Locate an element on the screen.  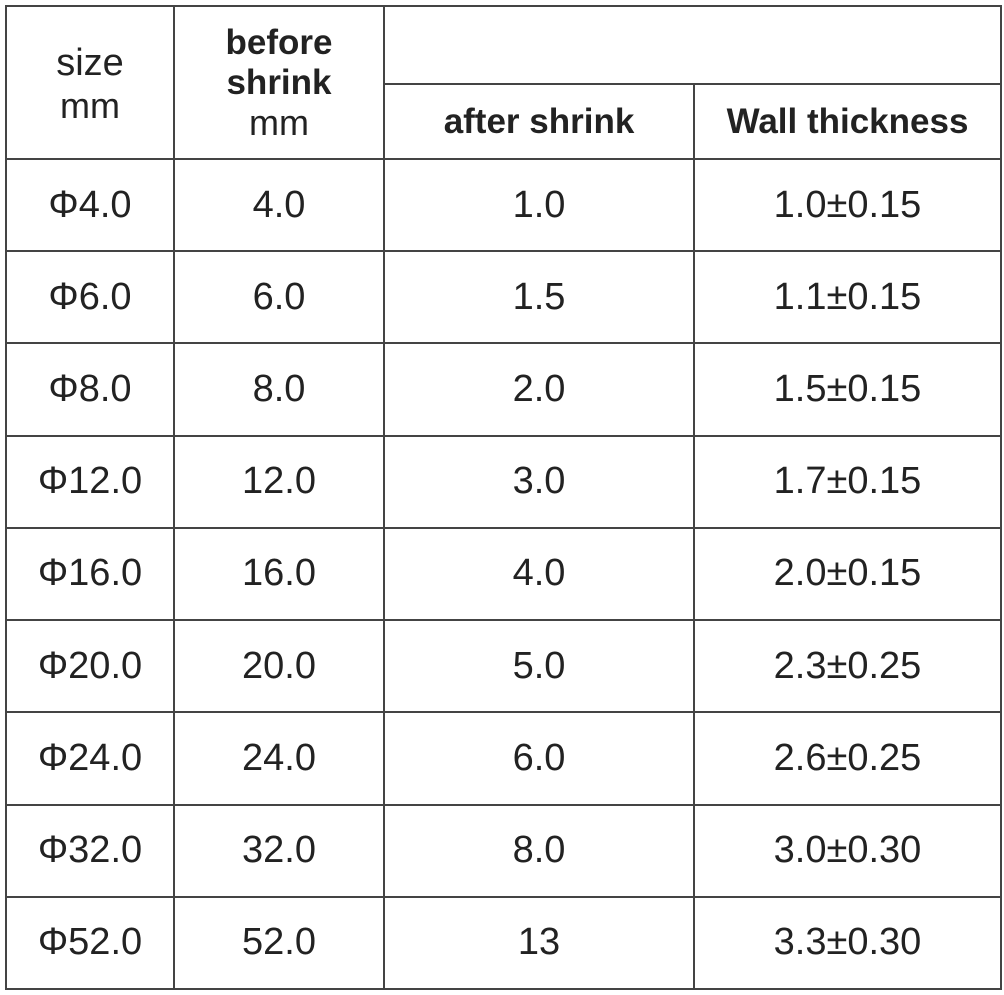
table-cell: 3.3±0.30 is located at coordinates (847, 942).